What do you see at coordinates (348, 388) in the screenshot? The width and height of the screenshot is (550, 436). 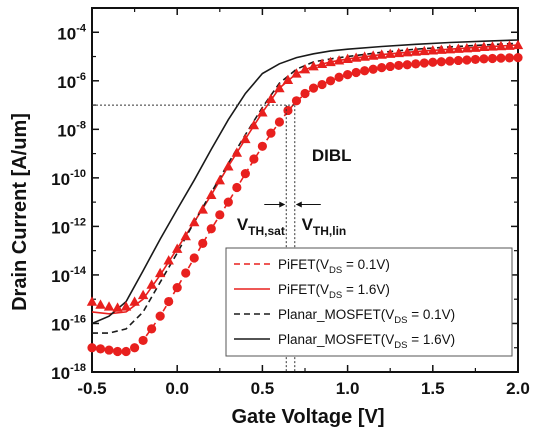 I see `x-tick-label: 1.0` at bounding box center [348, 388].